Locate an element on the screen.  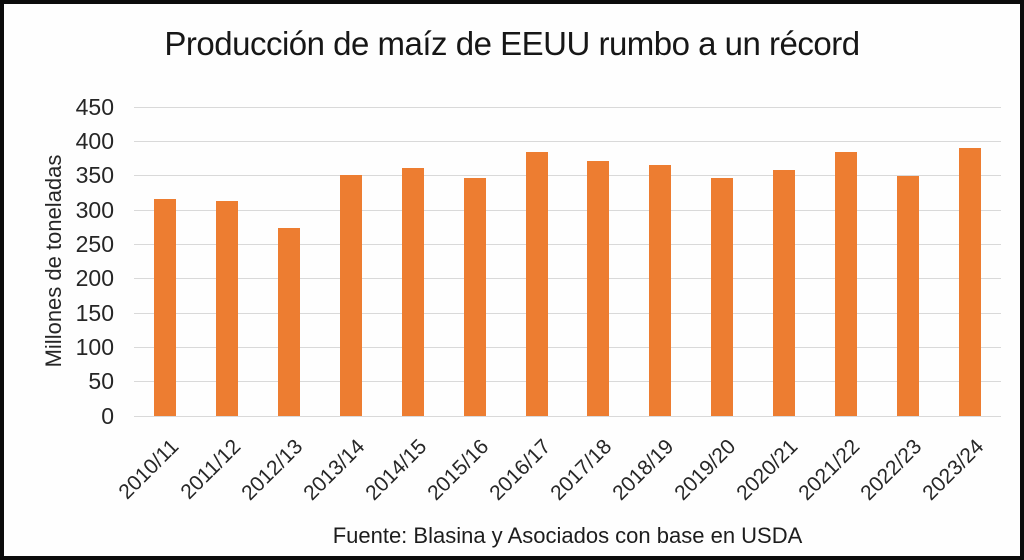
bar-2017/18 is located at coordinates (598, 288).